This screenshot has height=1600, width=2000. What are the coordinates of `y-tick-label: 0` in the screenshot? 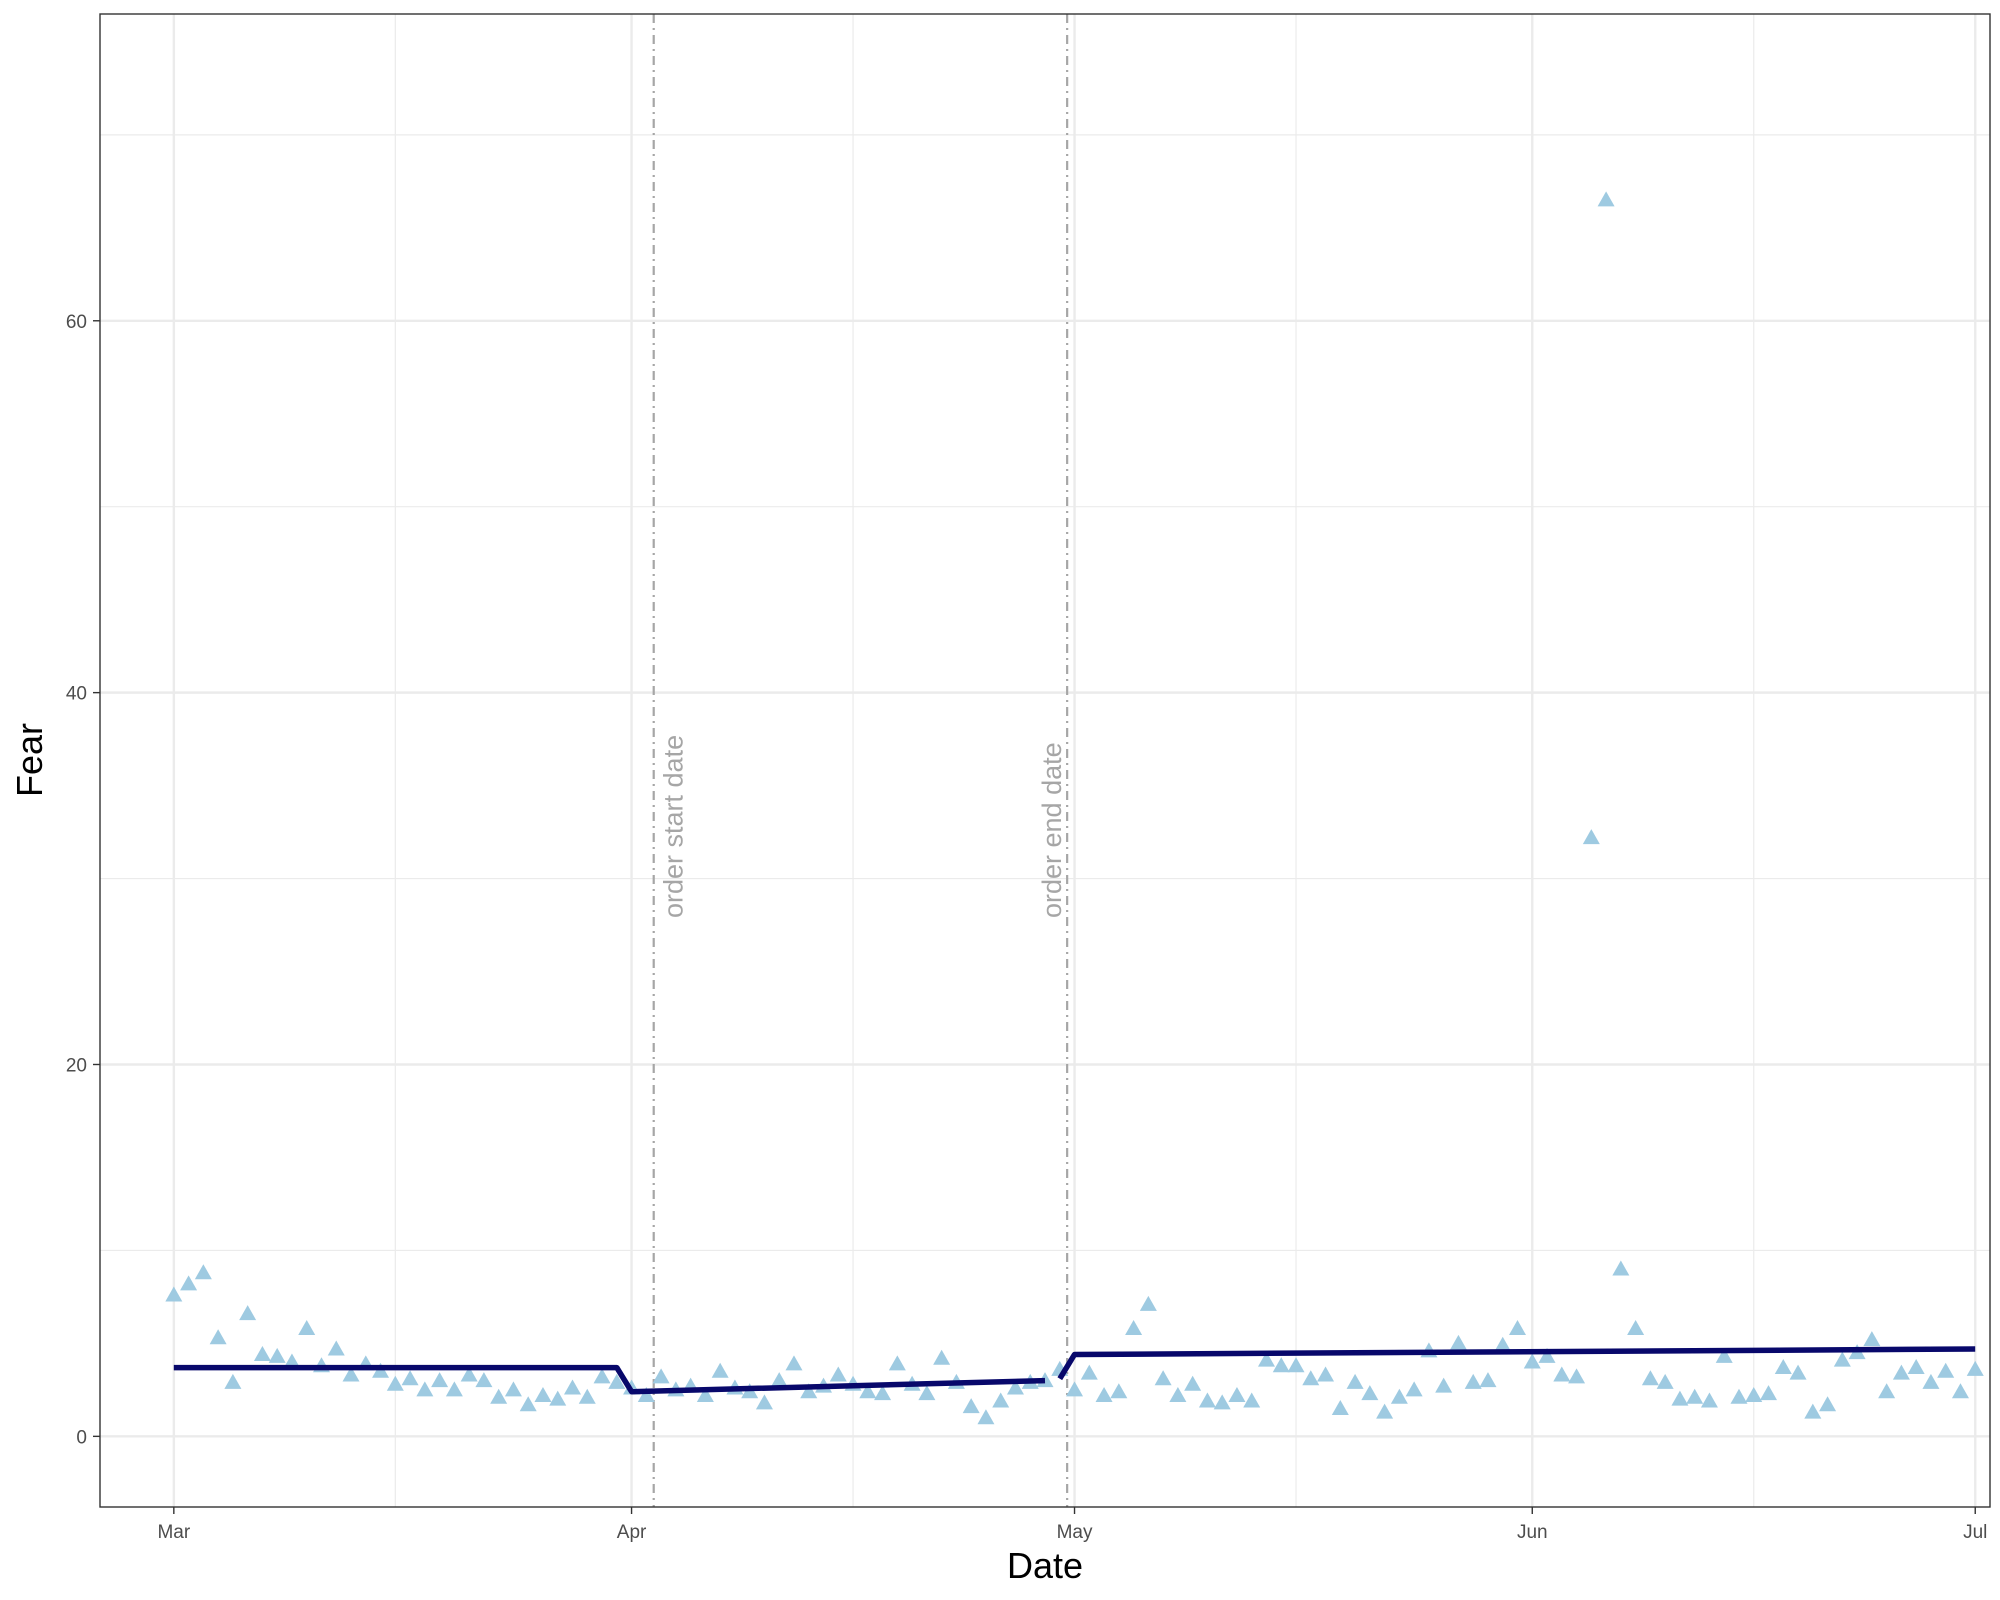 It's located at (81, 1437).